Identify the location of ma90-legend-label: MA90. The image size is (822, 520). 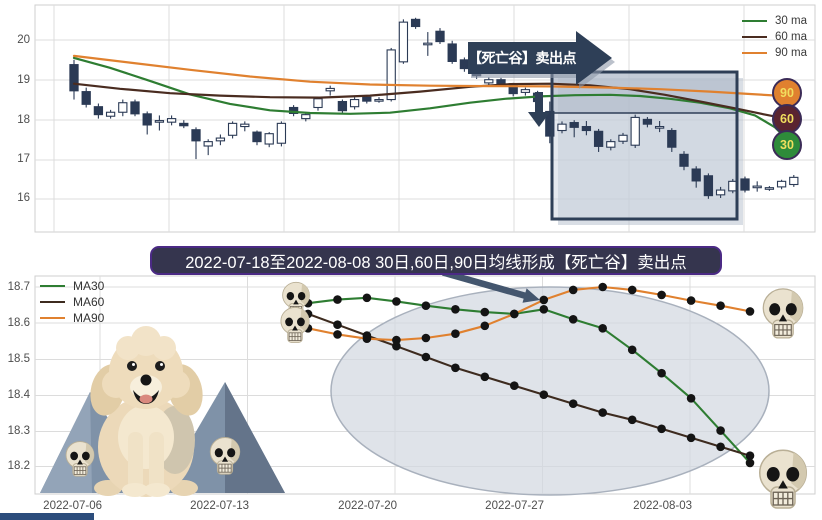
(89, 318).